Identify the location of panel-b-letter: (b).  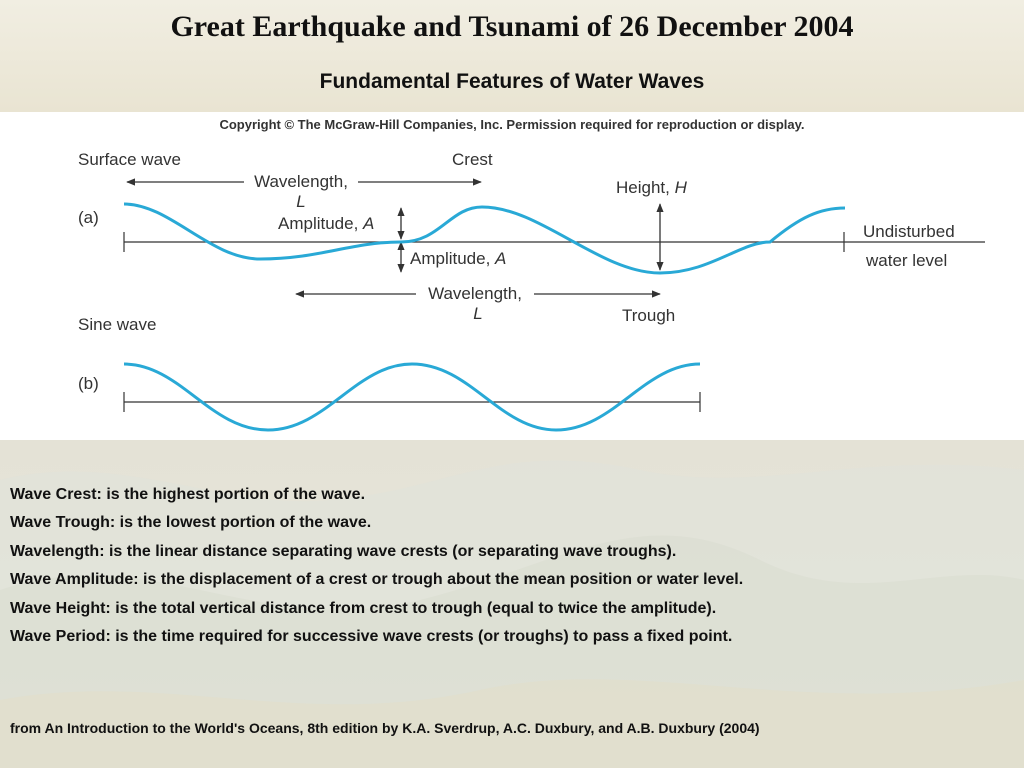
(88, 383).